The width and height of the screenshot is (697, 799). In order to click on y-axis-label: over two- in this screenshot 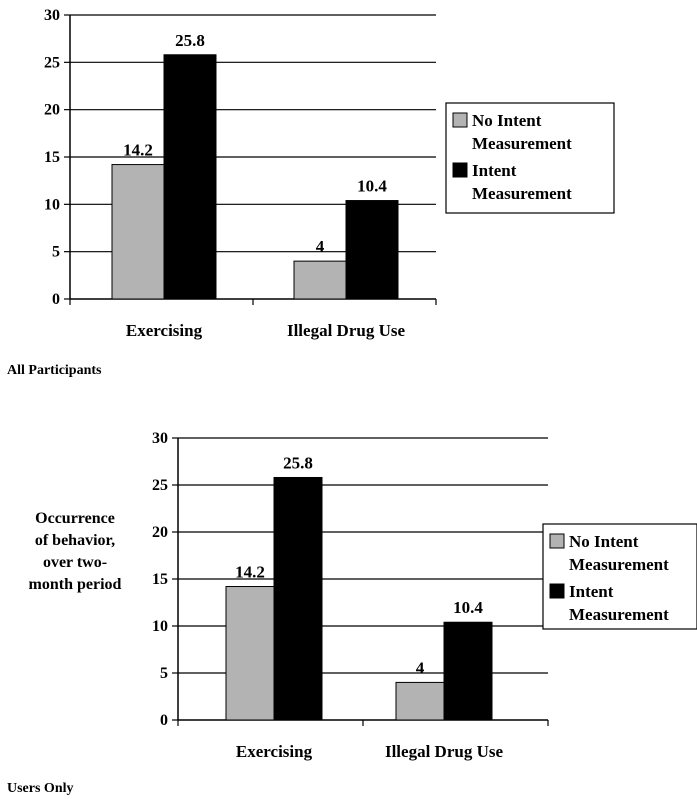, I will do `click(75, 562)`.